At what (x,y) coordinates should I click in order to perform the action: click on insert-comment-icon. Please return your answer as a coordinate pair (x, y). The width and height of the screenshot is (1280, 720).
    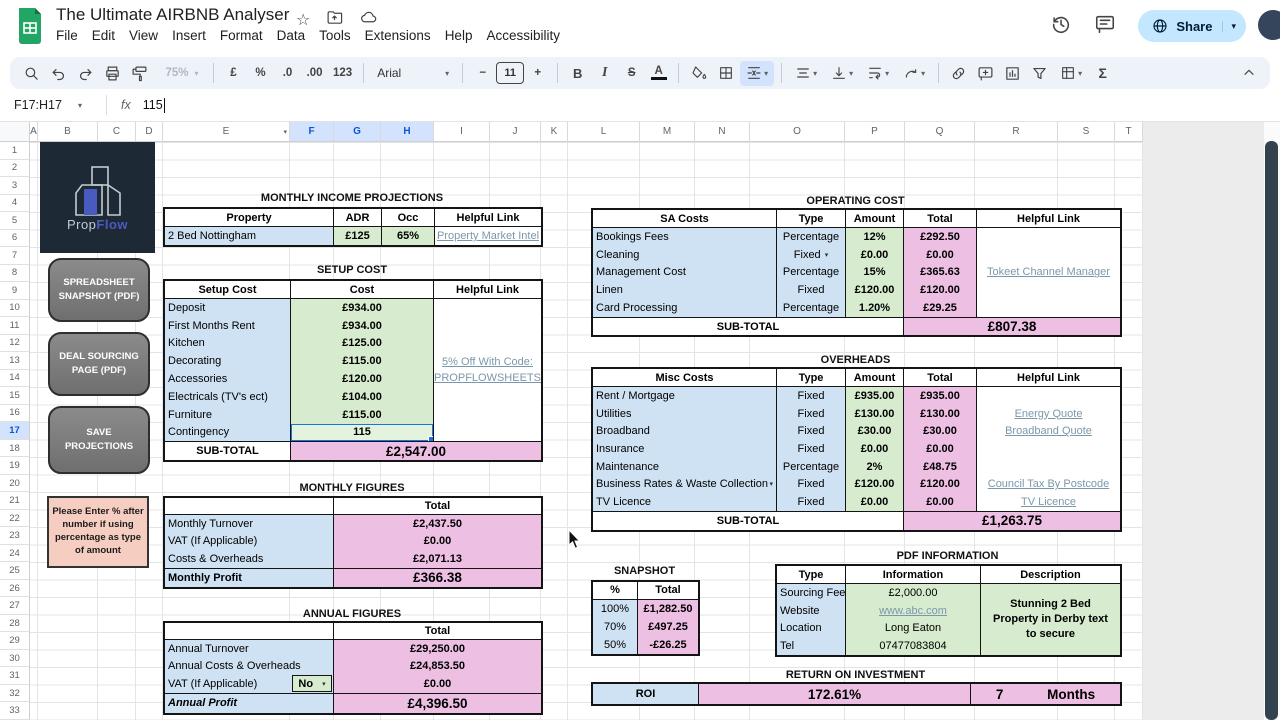
    Looking at the image, I should click on (985, 73).